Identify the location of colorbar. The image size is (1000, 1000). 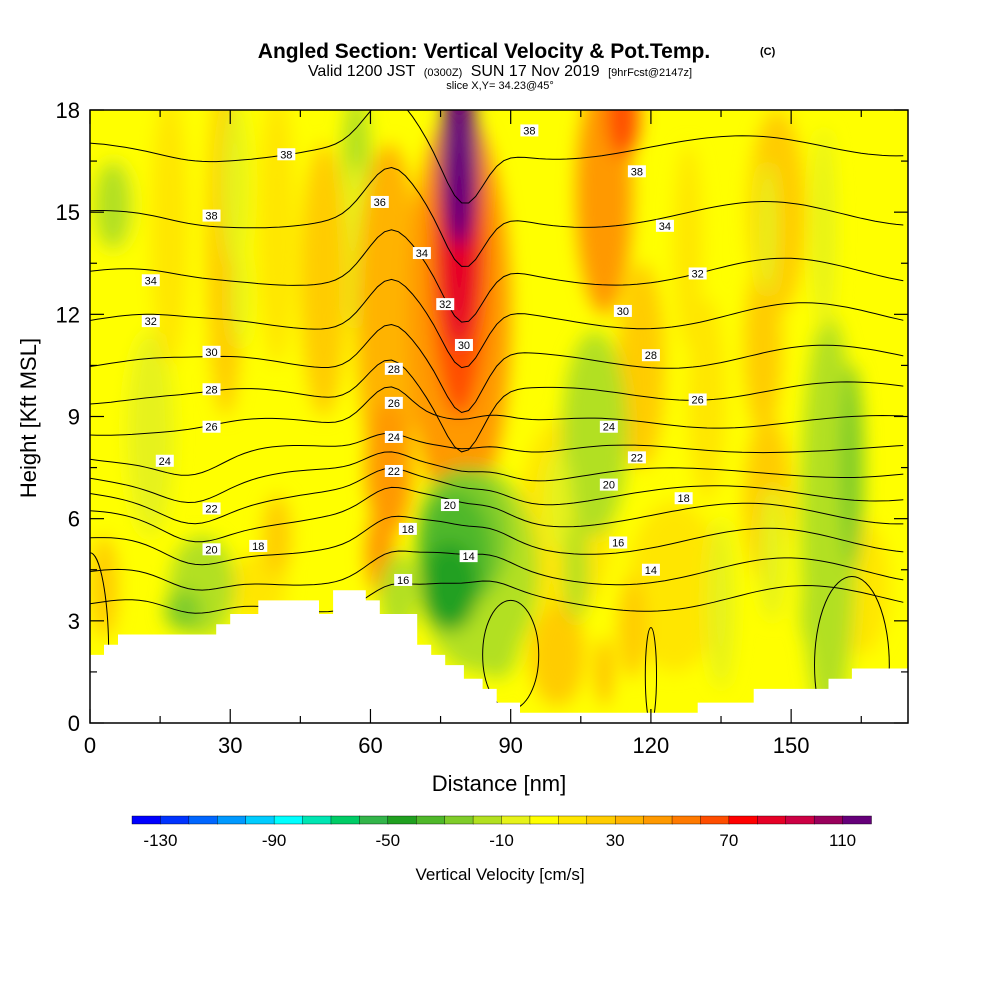
(501, 820).